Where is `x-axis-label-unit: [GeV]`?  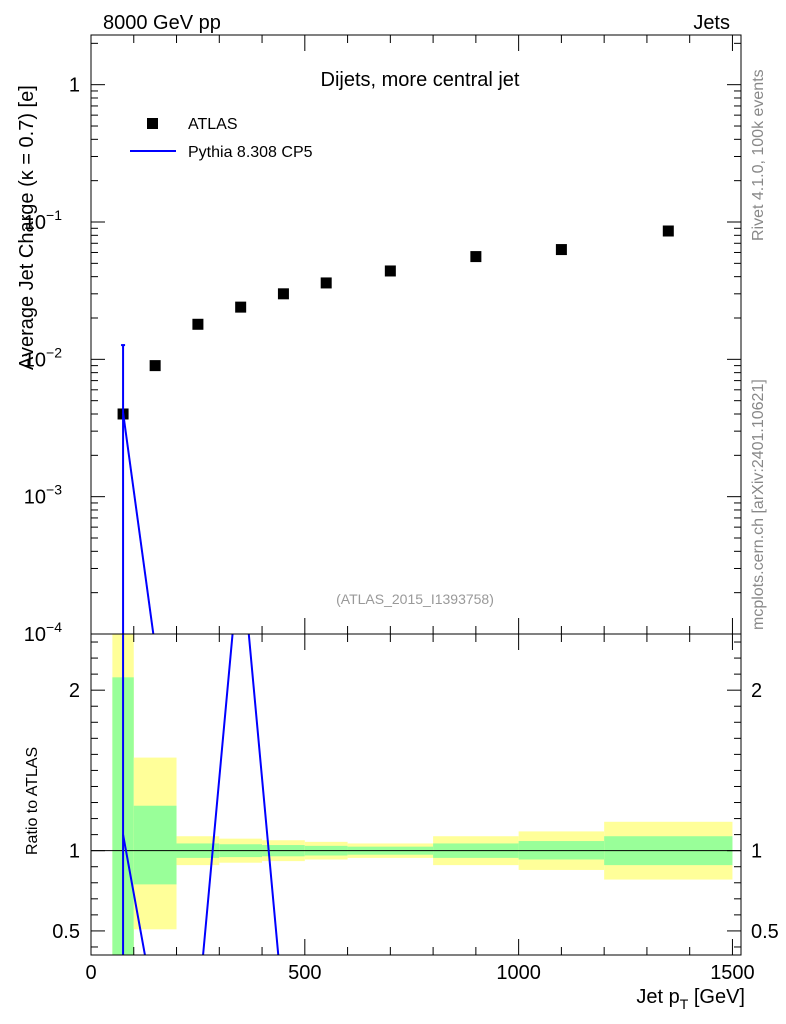 x-axis-label-unit: [GeV] is located at coordinates (716, 997).